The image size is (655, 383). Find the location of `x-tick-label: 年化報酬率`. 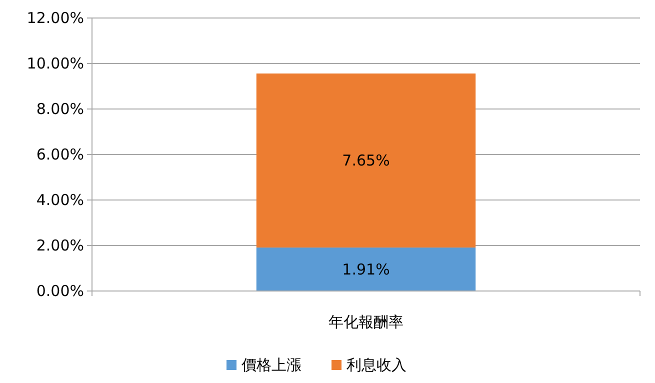

x-tick-label: 年化報酬率 is located at coordinates (366, 322).